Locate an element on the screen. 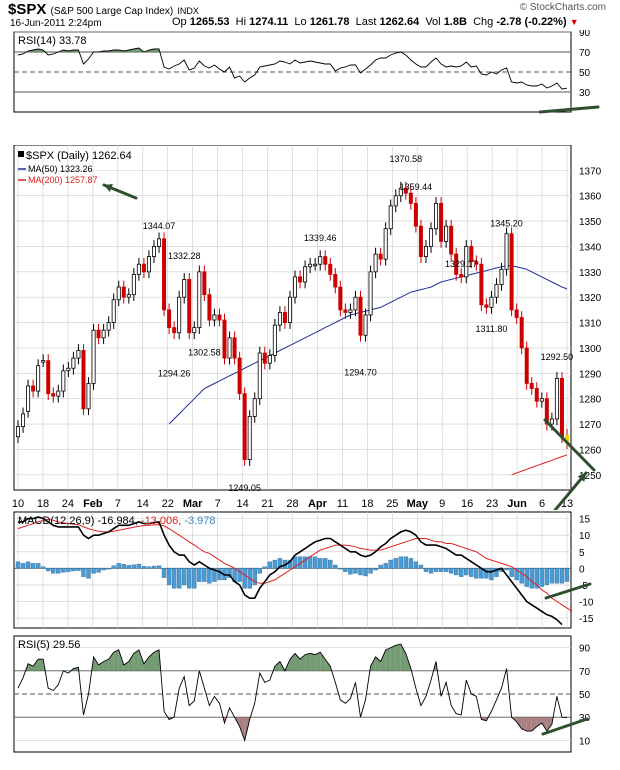 The image size is (620, 770). macd-ytick: -15 is located at coordinates (586, 619).